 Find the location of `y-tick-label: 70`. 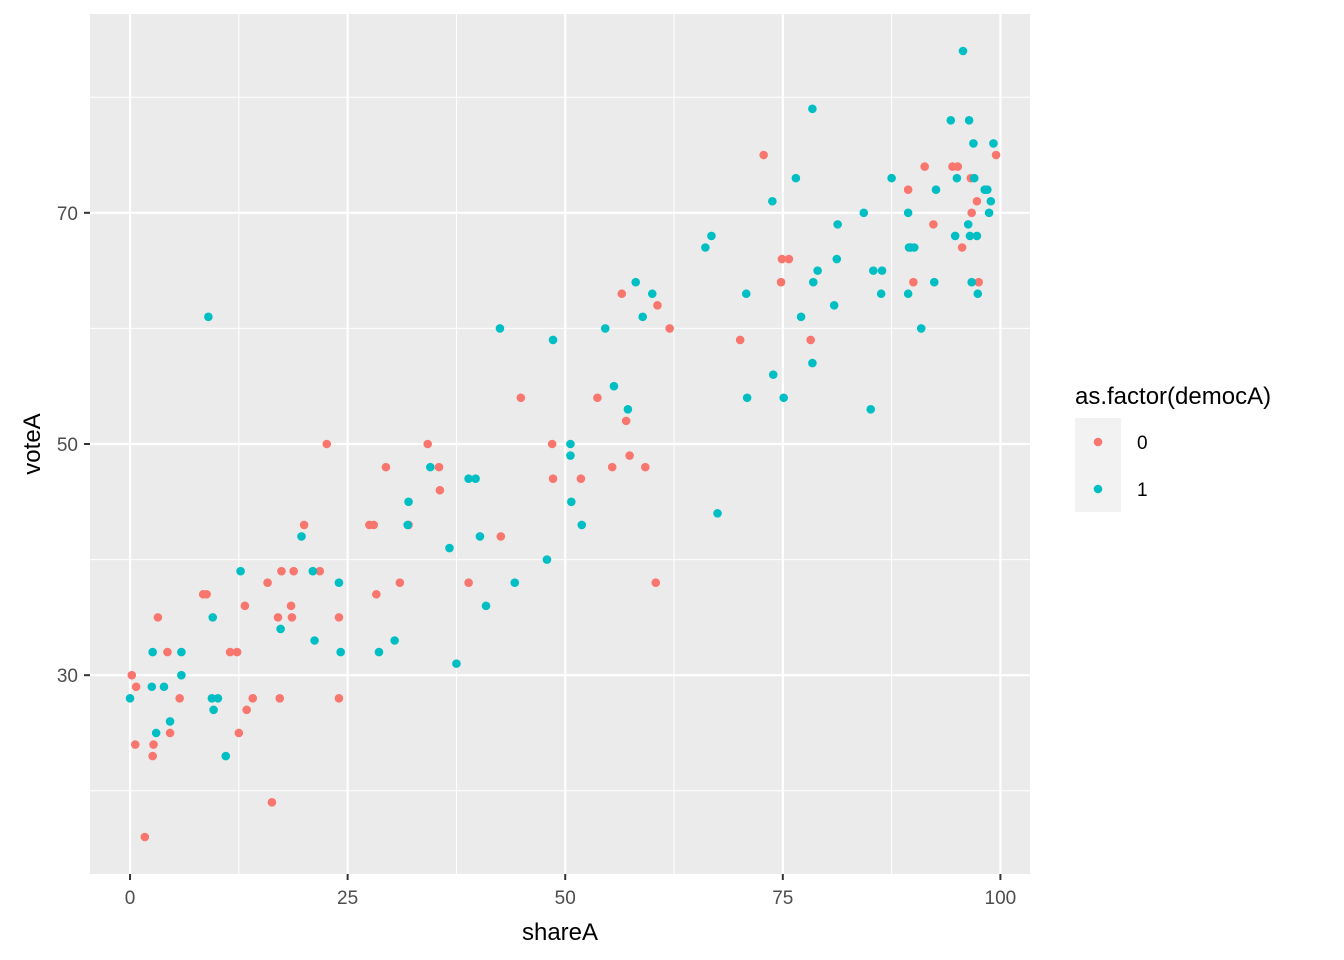

y-tick-label: 70 is located at coordinates (67, 214).